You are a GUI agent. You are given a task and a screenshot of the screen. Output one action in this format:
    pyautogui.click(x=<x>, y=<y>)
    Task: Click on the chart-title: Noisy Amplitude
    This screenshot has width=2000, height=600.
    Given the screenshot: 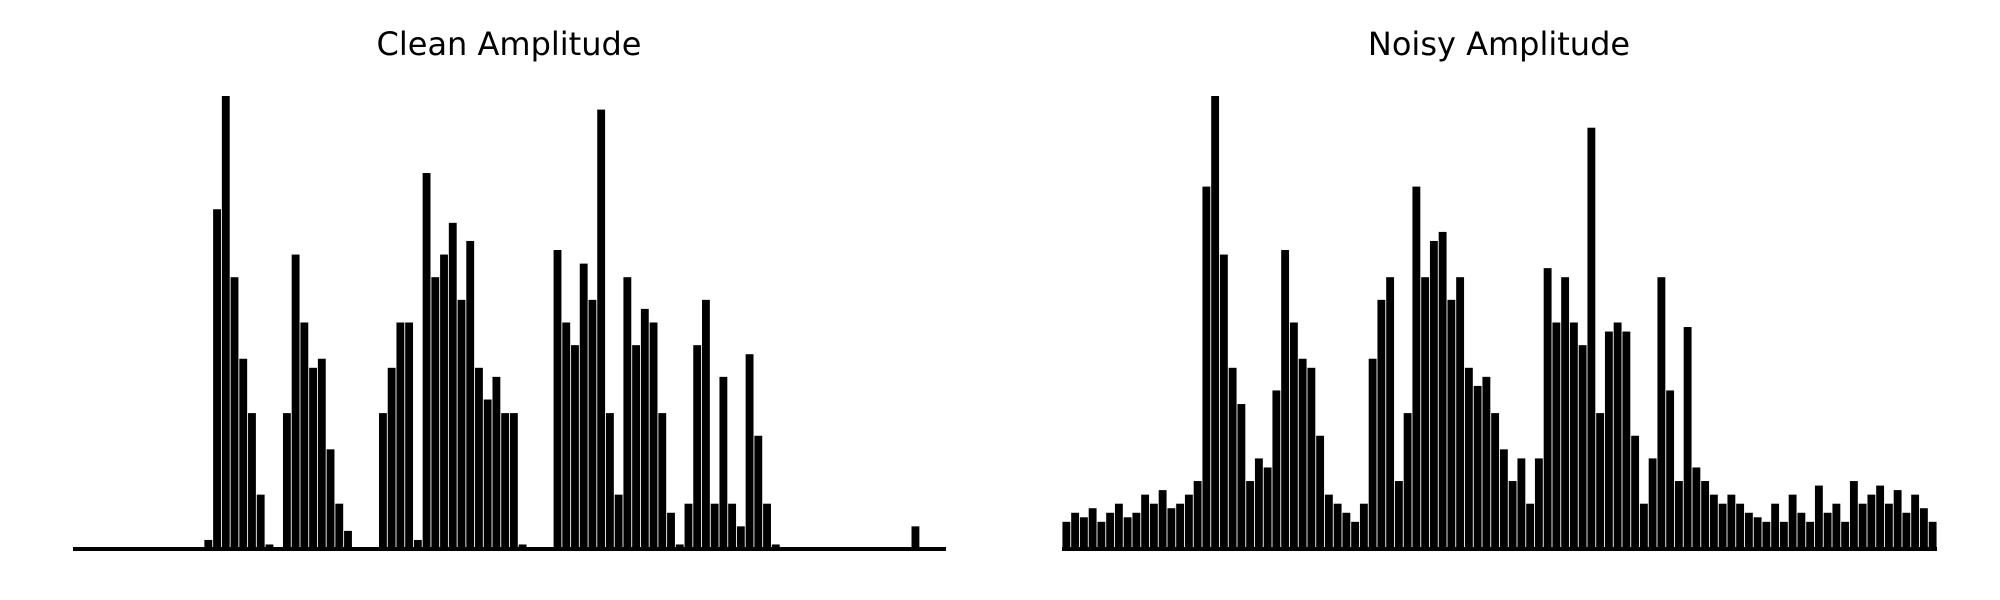 What is the action you would take?
    pyautogui.click(x=1499, y=44)
    